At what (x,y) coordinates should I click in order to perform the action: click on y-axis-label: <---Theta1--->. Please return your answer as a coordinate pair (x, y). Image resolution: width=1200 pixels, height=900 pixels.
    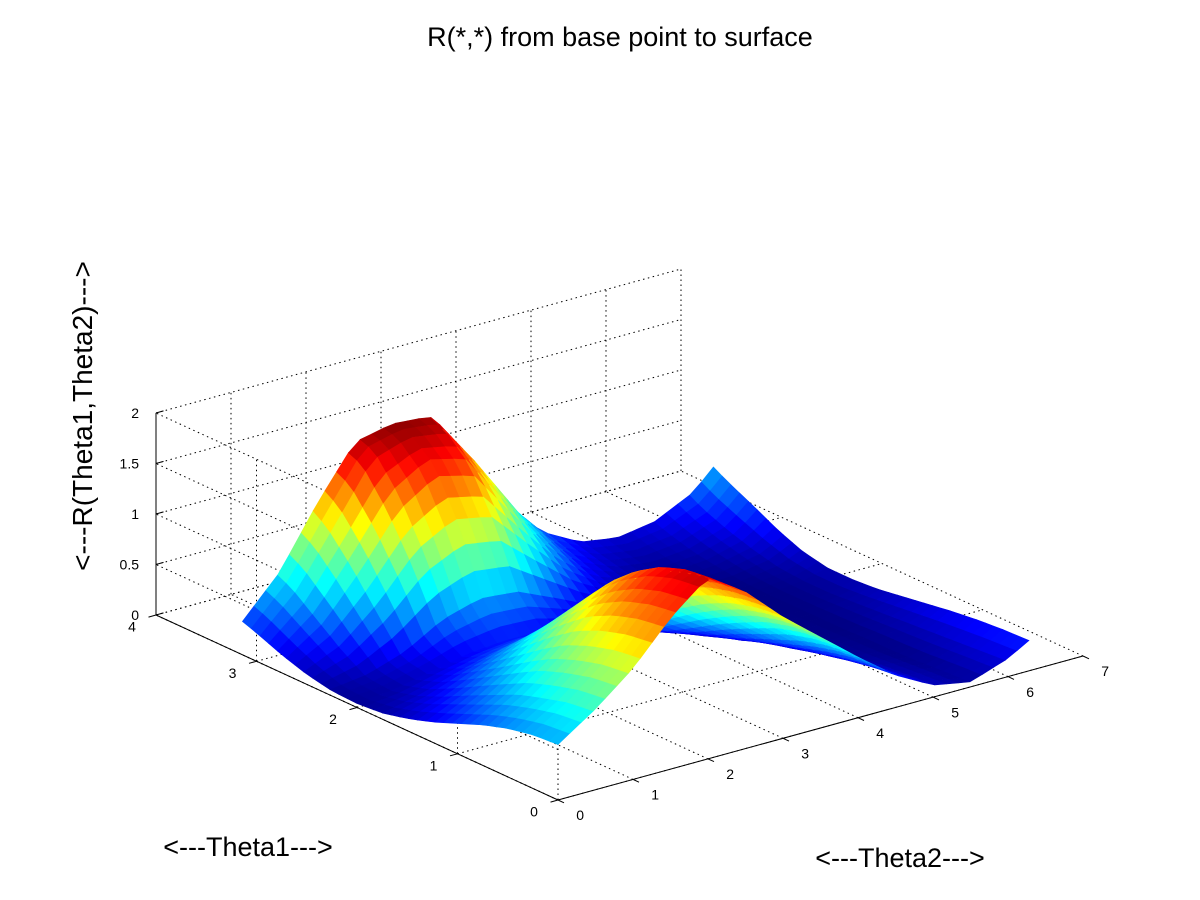
    Looking at the image, I should click on (248, 847).